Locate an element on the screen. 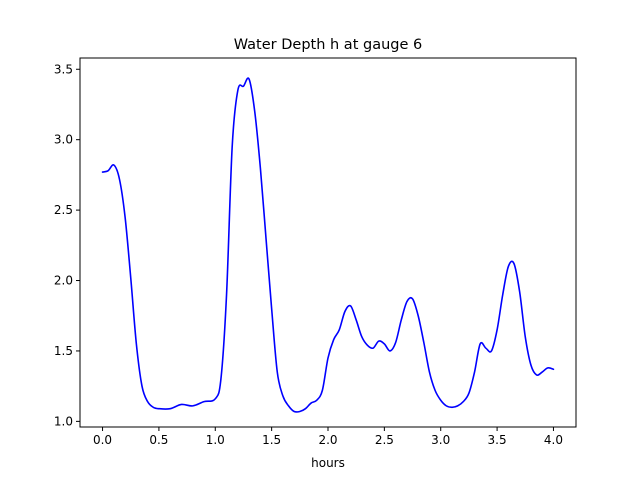 This screenshot has width=640, height=480. y-tick-label: 2.0 is located at coordinates (63, 281).